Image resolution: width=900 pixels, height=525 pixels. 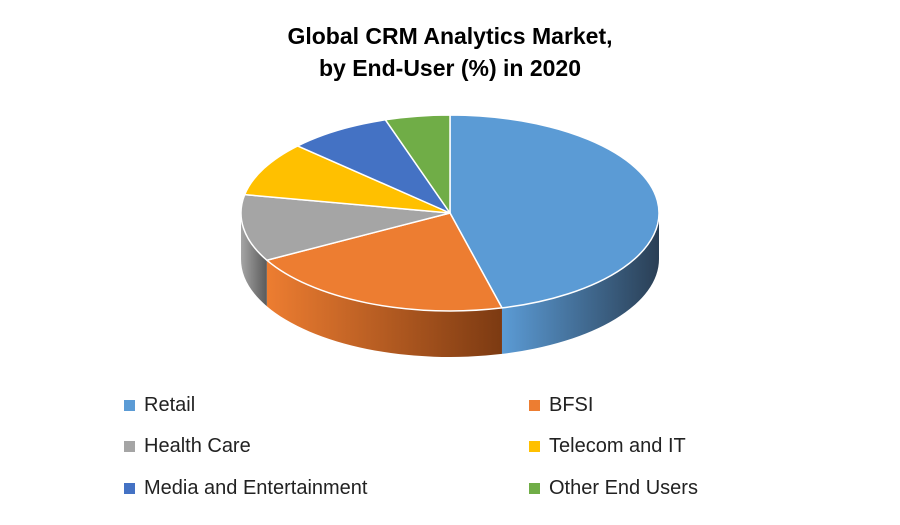 I want to click on pie-slice-media-and-entertainment, so click(x=373, y=166).